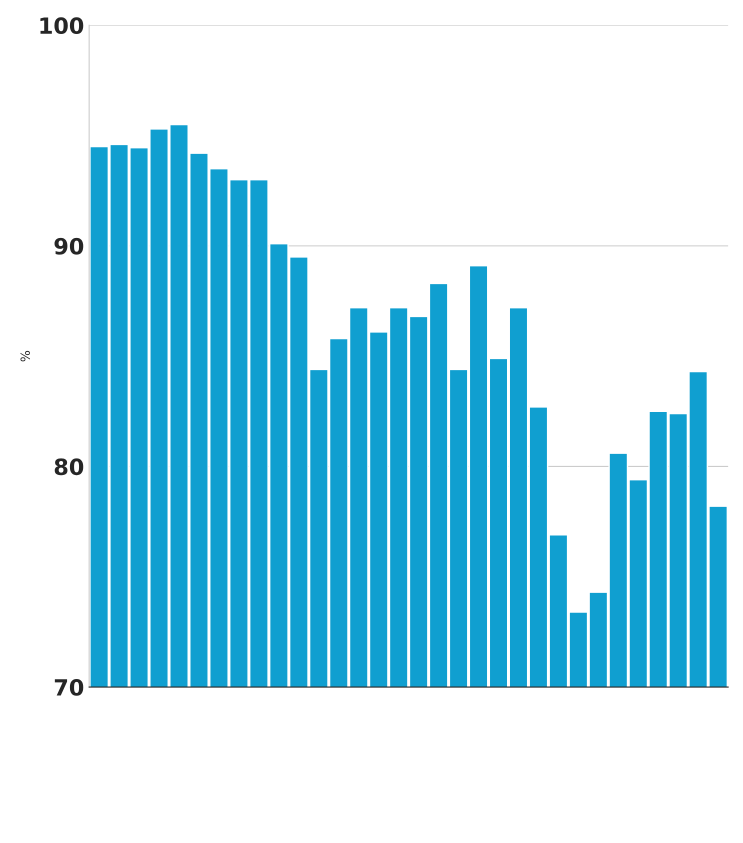  I want to click on y-tick-label: 70, so click(69, 687).